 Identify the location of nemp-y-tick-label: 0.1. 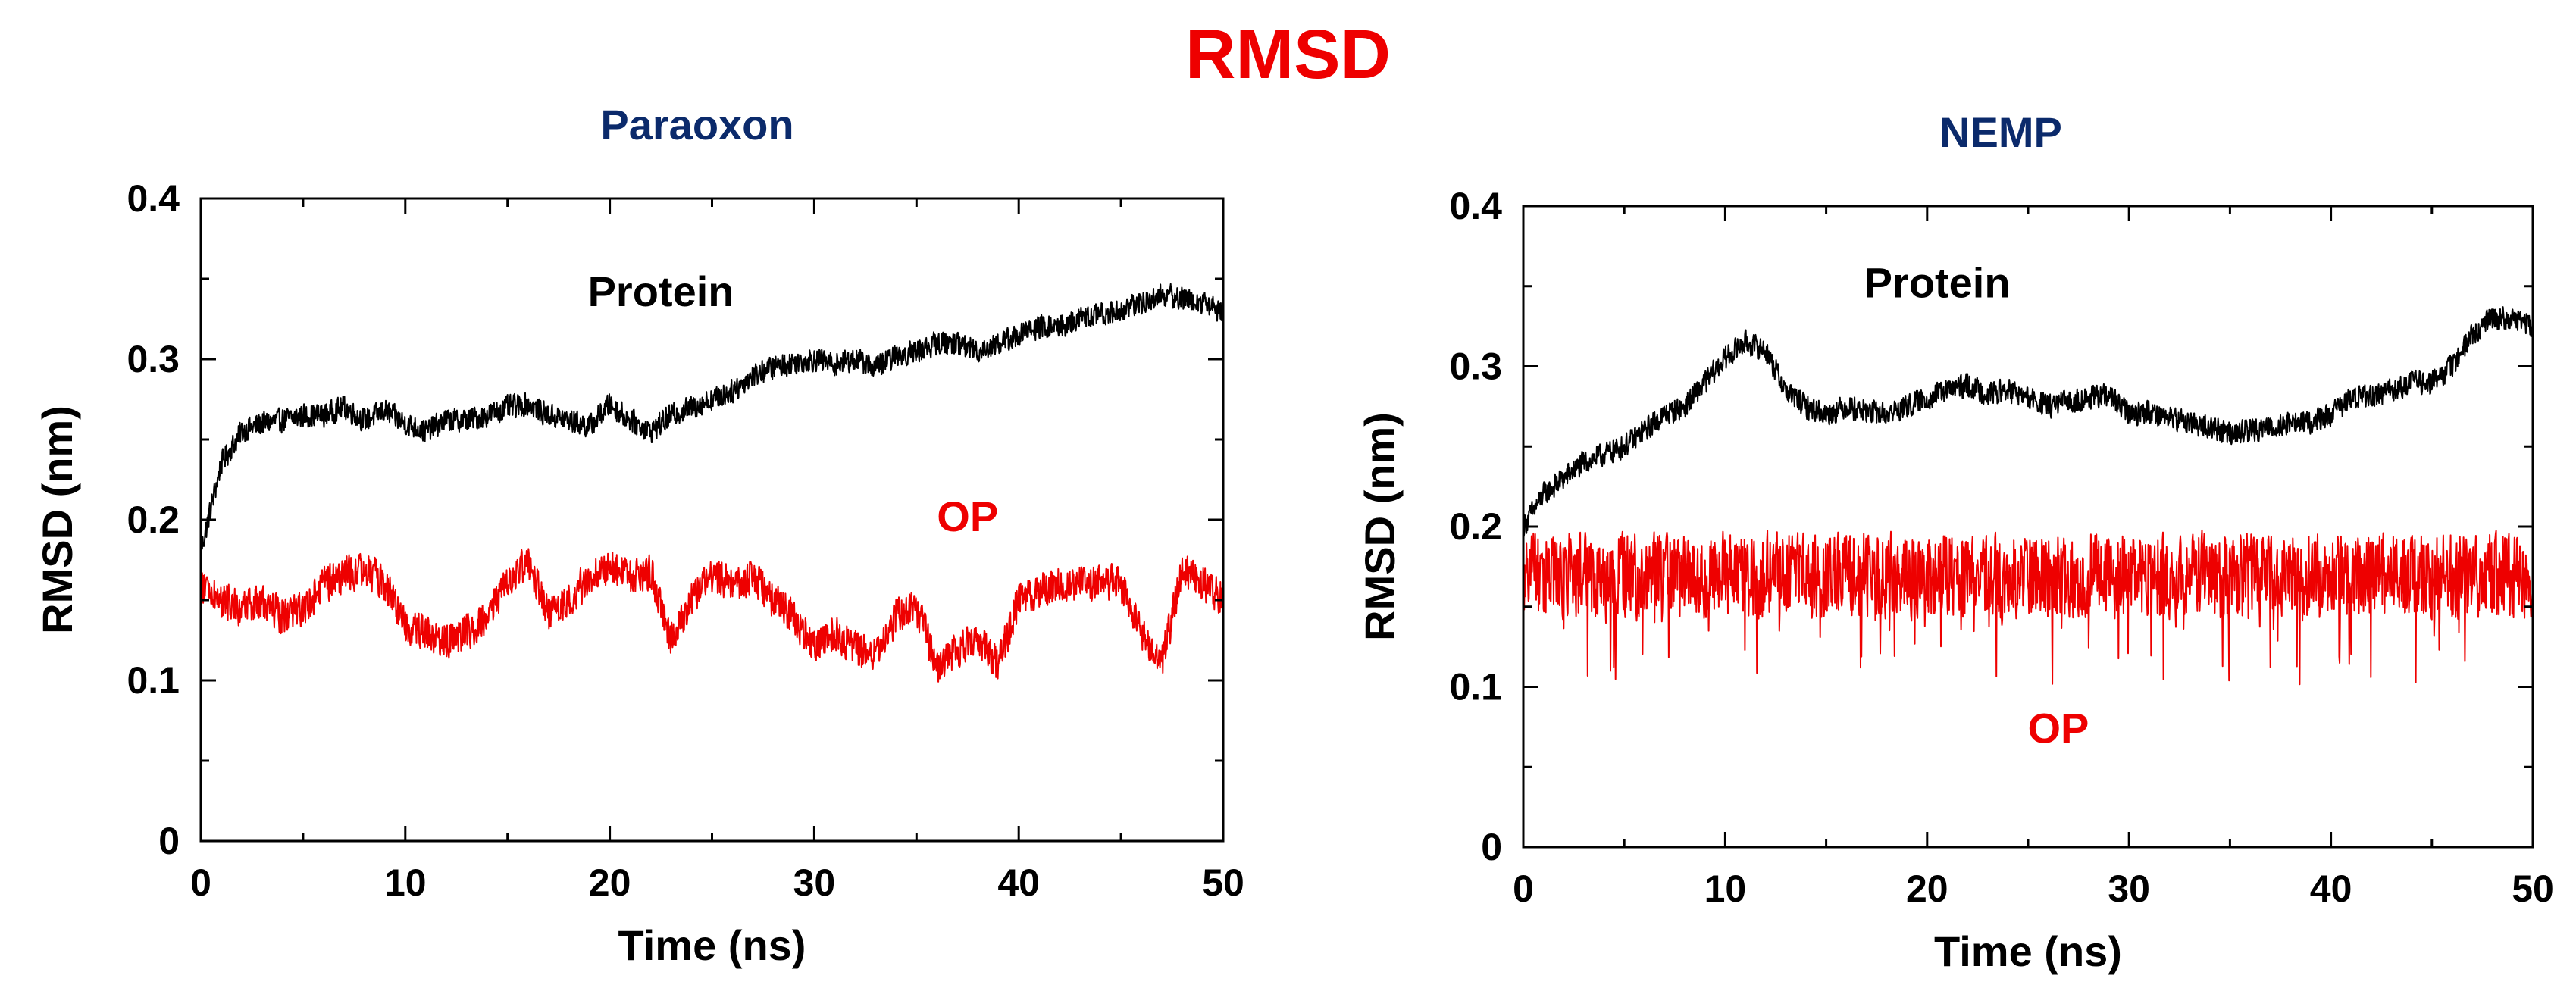
(1476, 687).